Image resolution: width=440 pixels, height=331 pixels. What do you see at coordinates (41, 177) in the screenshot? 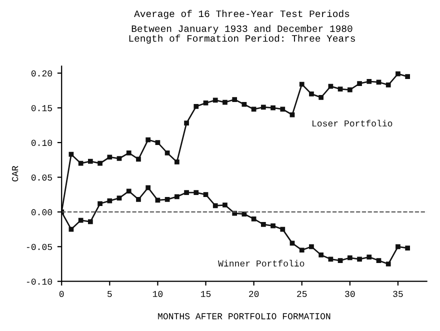
I see `y-tick-label: 0.05` at bounding box center [41, 177].